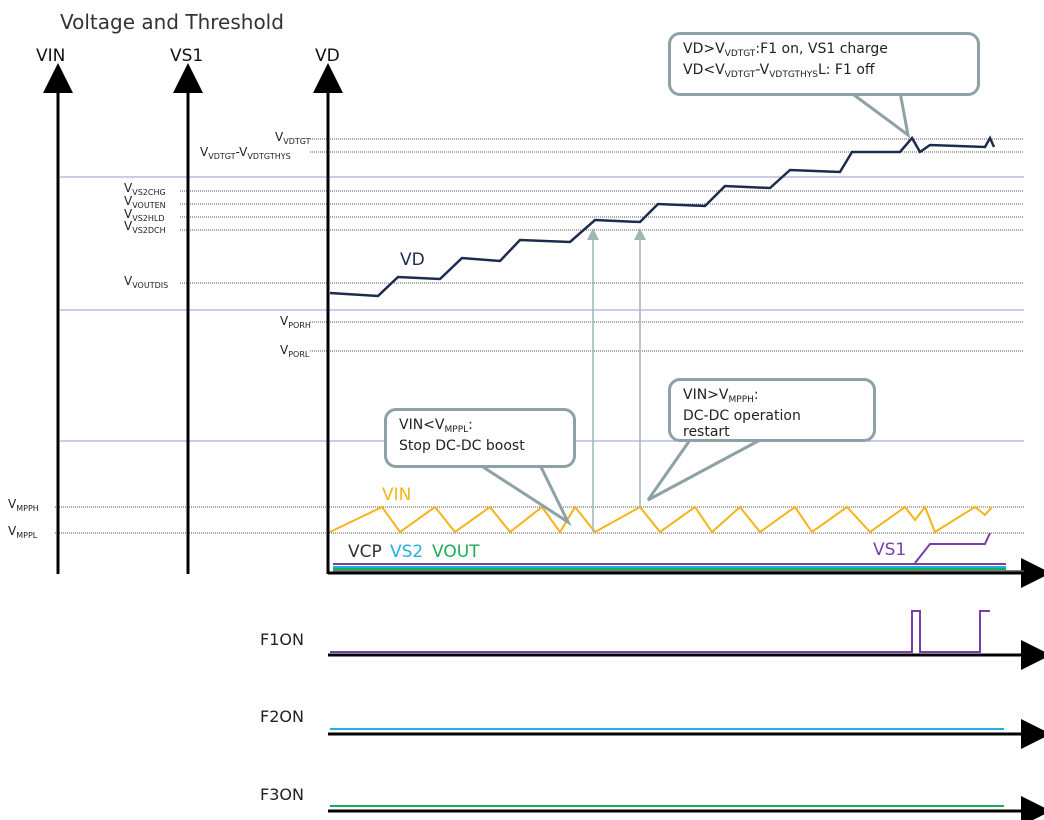 The image size is (1044, 820). I want to click on threshold-label-vouten: VVOUTEN, so click(145, 202).